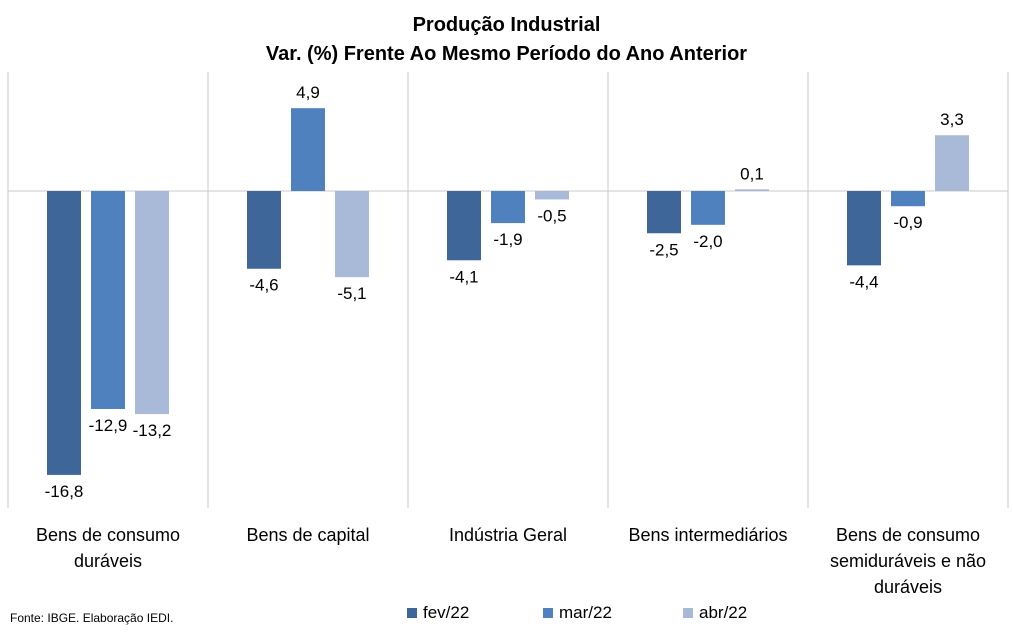 The image size is (1013, 632). Describe the element at coordinates (707, 241) in the screenshot. I see `data-label: -2,0` at that location.